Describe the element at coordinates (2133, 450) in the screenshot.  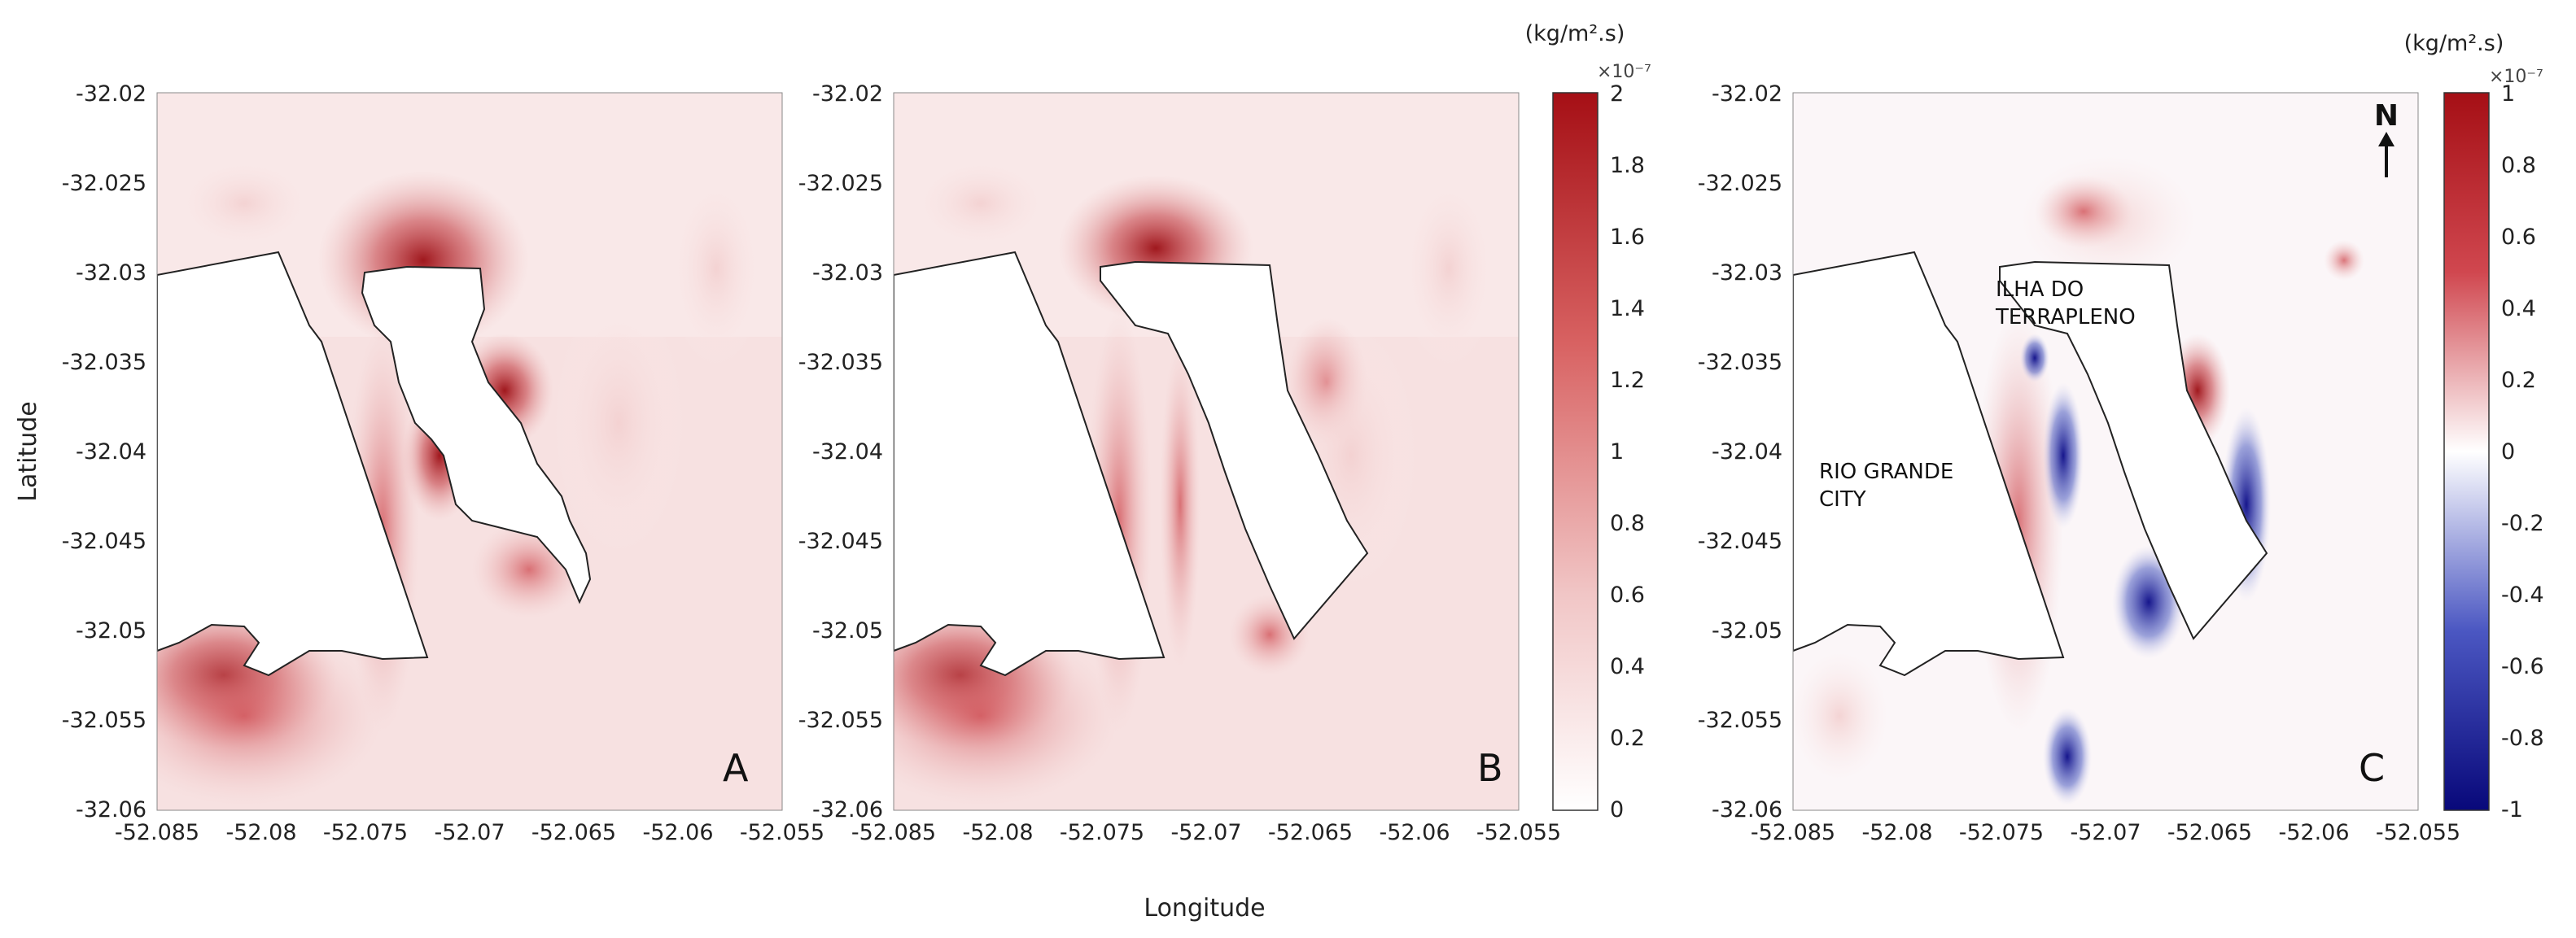
I see `panel-c-land-island` at that location.